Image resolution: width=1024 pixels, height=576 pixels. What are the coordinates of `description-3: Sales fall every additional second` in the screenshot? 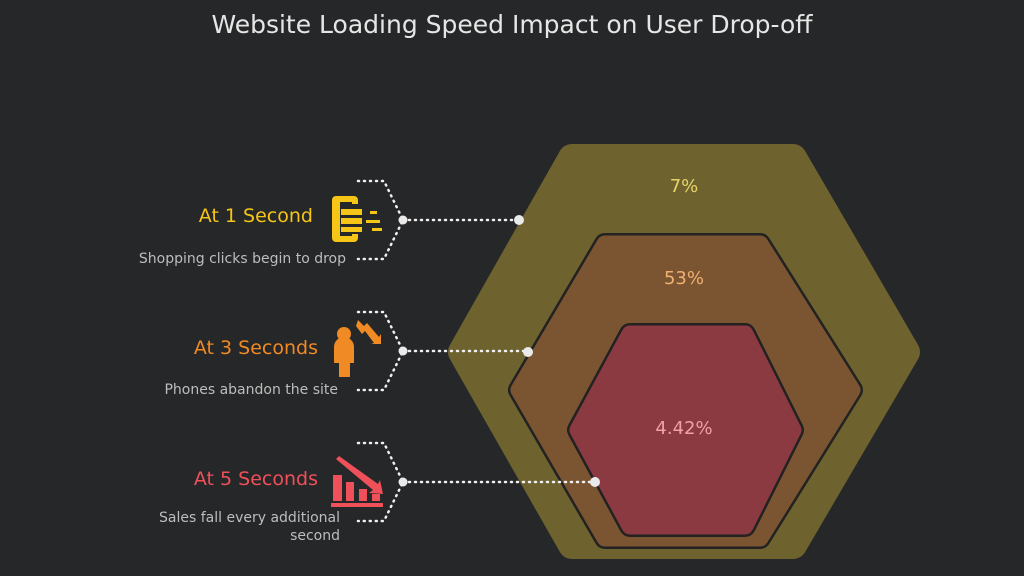 It's located at (249, 527).